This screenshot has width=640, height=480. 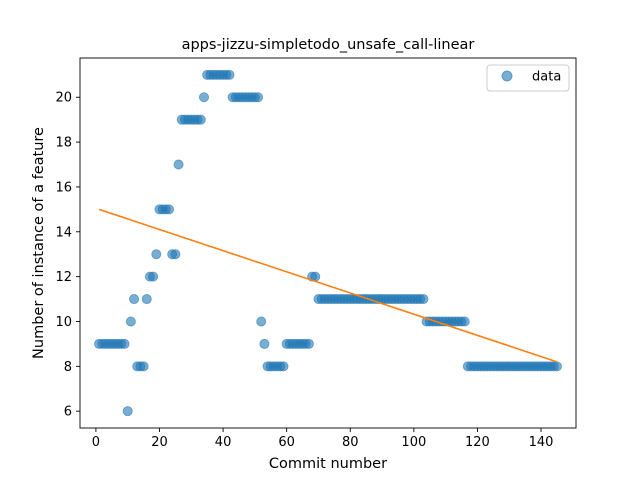 What do you see at coordinates (63, 232) in the screenshot?
I see `y-tick-label: 14` at bounding box center [63, 232].